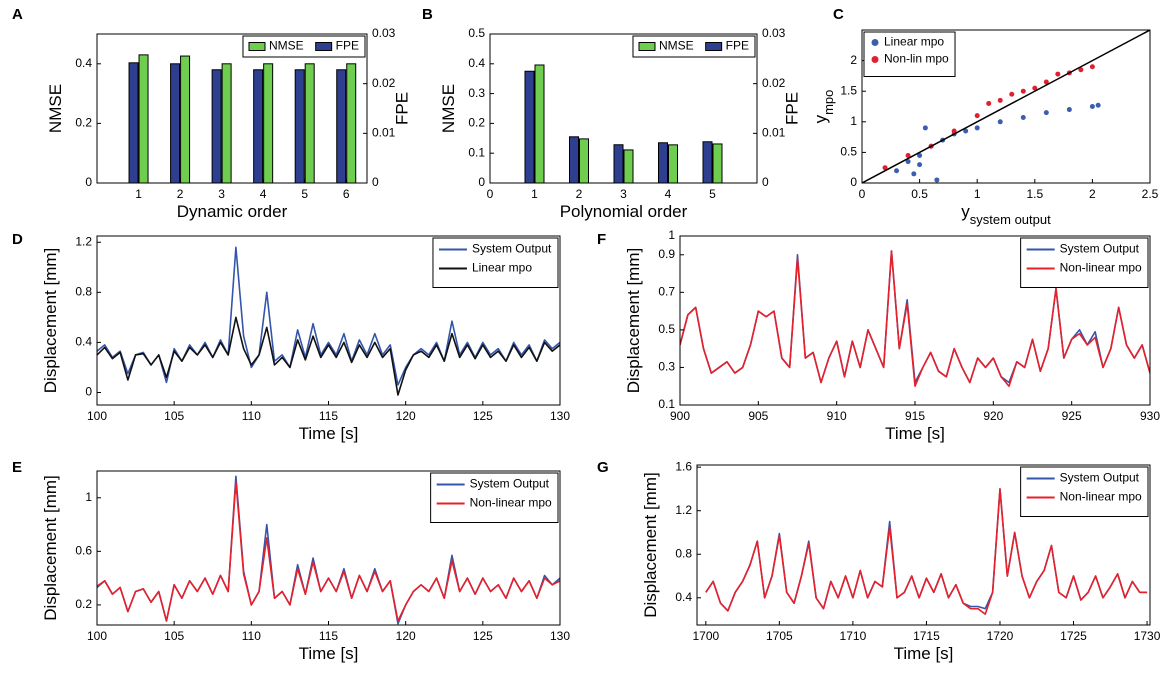 The width and height of the screenshot is (1167, 683). I want to click on x-axis-label-main: y, so click(965, 211).